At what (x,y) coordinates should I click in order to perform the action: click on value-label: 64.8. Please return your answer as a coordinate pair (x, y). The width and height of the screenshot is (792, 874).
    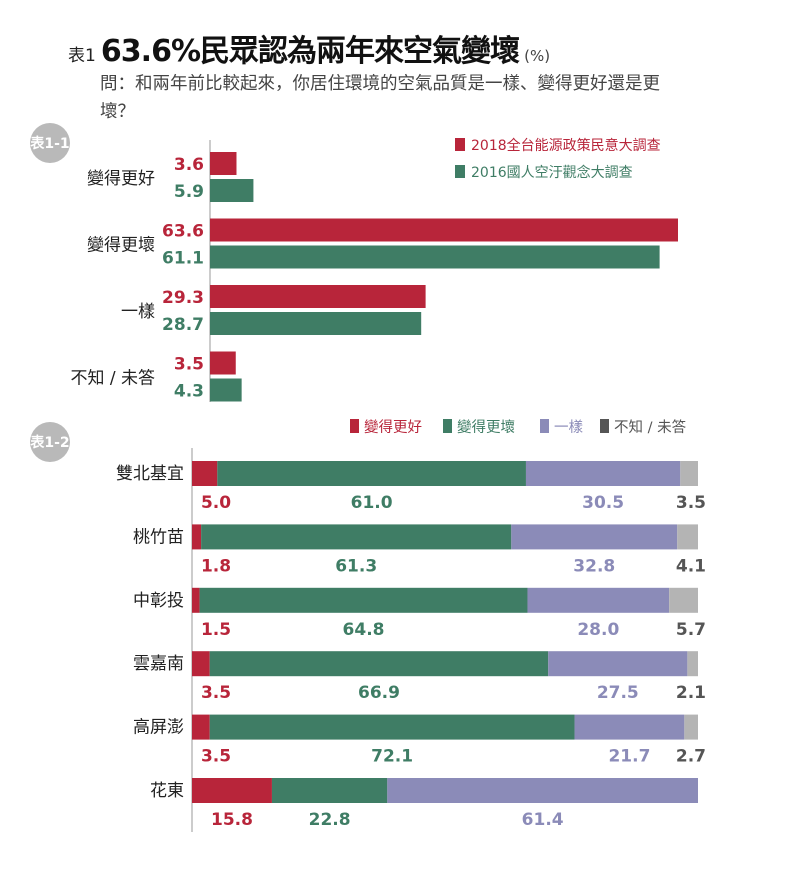
    Looking at the image, I should click on (364, 630).